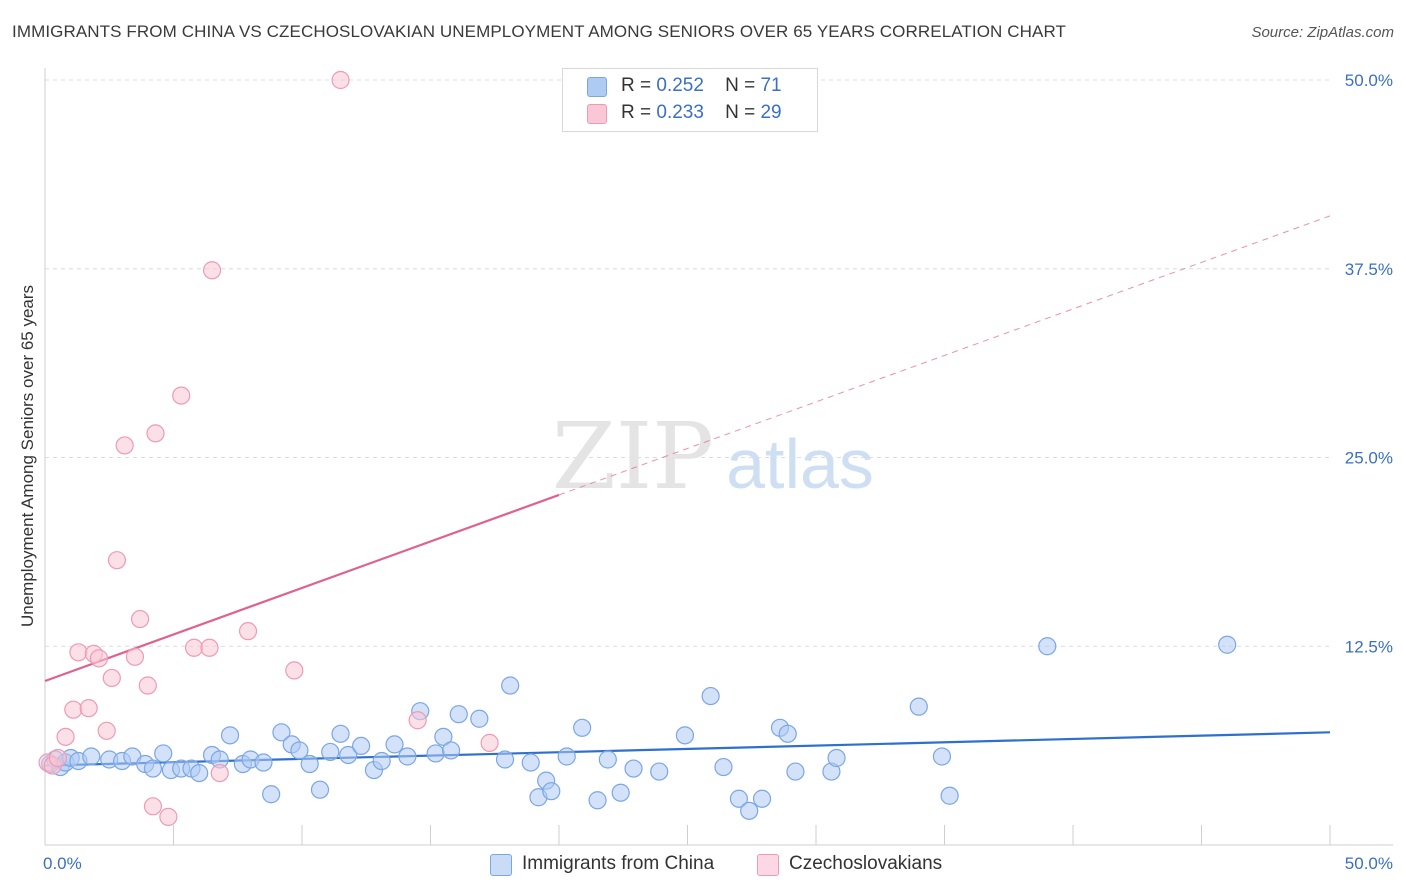 The image size is (1406, 892). What do you see at coordinates (680, 112) in the screenshot?
I see `legend-r-value: 0.233` at bounding box center [680, 112].